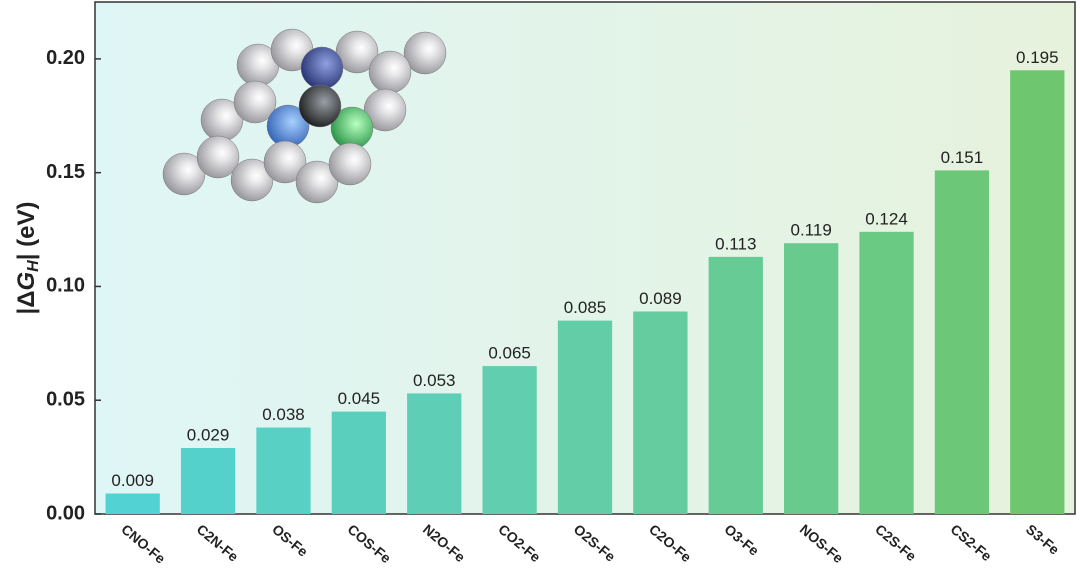 This screenshot has height=582, width=1080. I want to click on molecule-illustration, so click(304, 116).